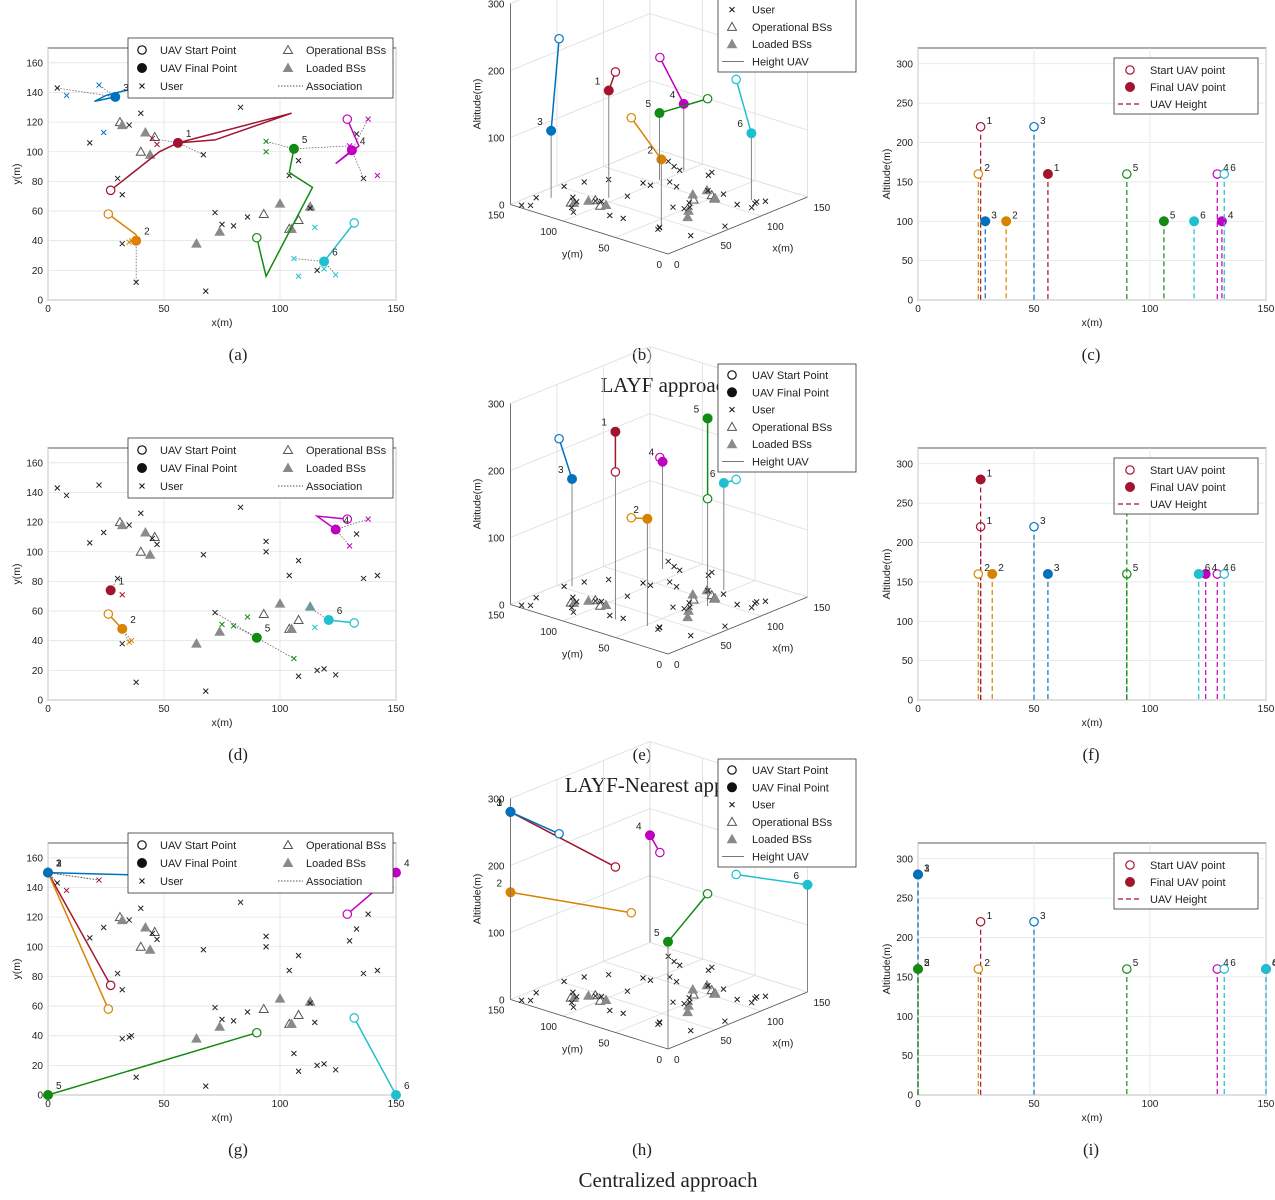 This screenshot has height=1200, width=1275. Describe the element at coordinates (235, 625) in the screenshot. I see `association-line` at that location.